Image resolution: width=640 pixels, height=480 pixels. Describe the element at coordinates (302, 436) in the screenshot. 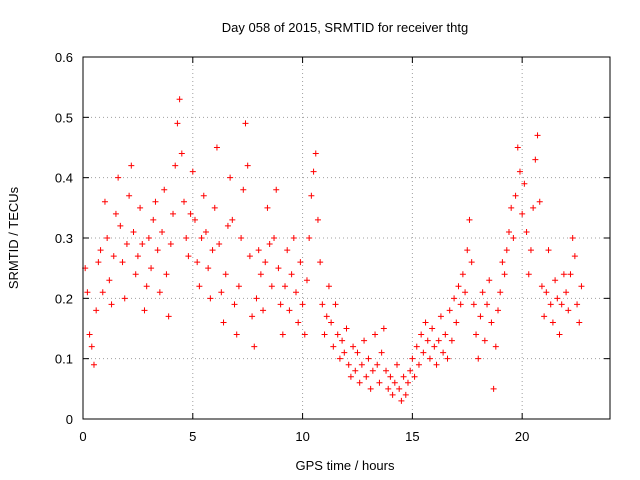

I see `x-tick-label: 10` at that location.